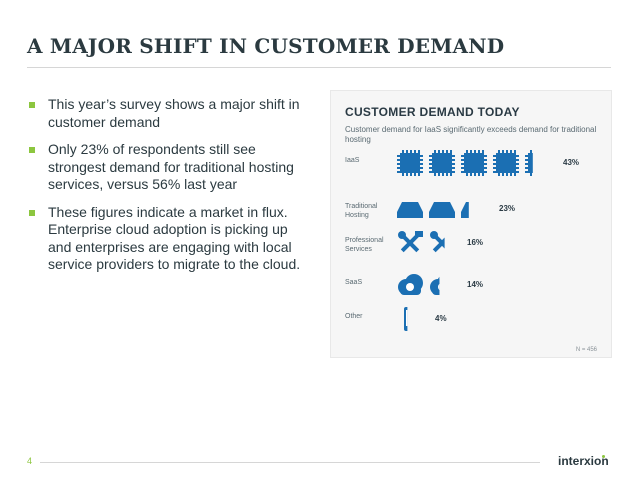  I want to click on value-label: 43%, so click(571, 162).